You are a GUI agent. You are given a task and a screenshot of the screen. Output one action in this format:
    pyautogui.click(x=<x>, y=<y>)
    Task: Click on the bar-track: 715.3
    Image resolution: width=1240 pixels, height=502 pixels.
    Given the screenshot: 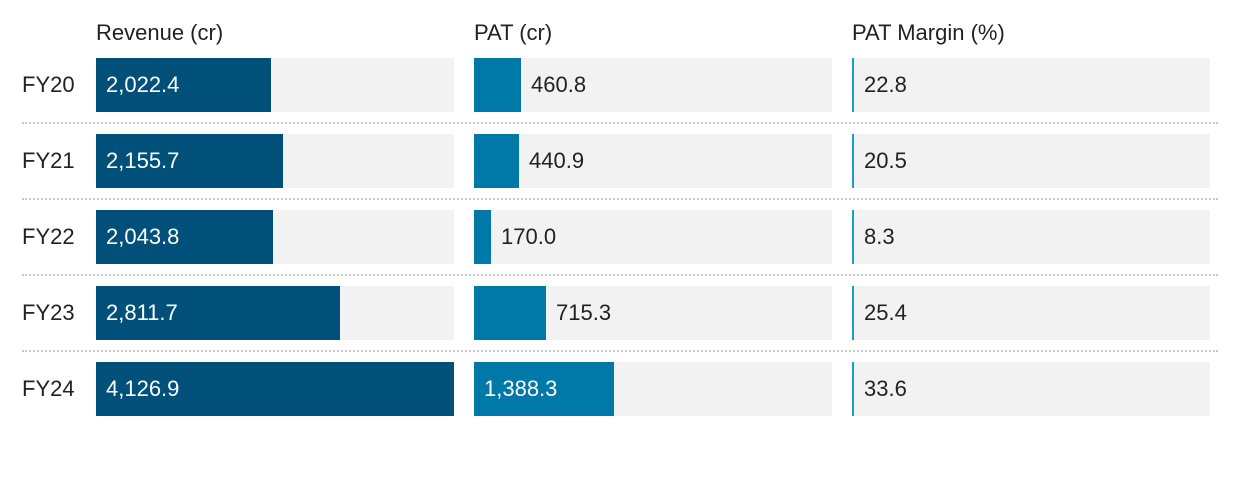 What is the action you would take?
    pyautogui.click(x=653, y=313)
    